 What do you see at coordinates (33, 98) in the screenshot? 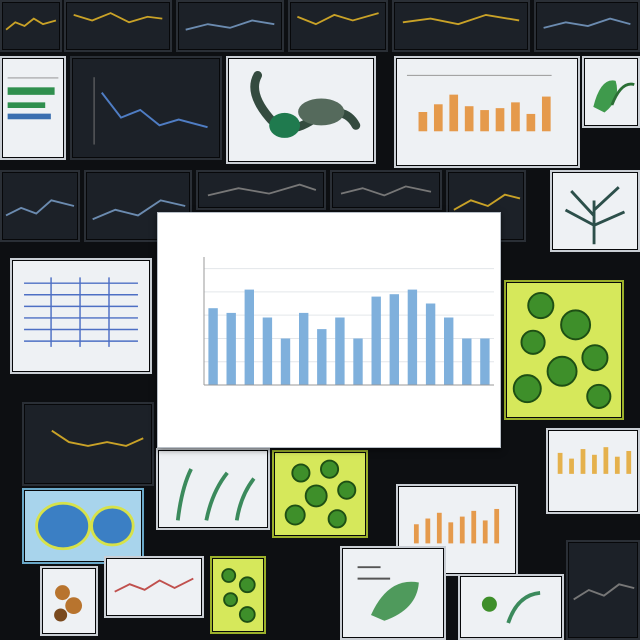
I see `sketch-chart-icon` at bounding box center [33, 98].